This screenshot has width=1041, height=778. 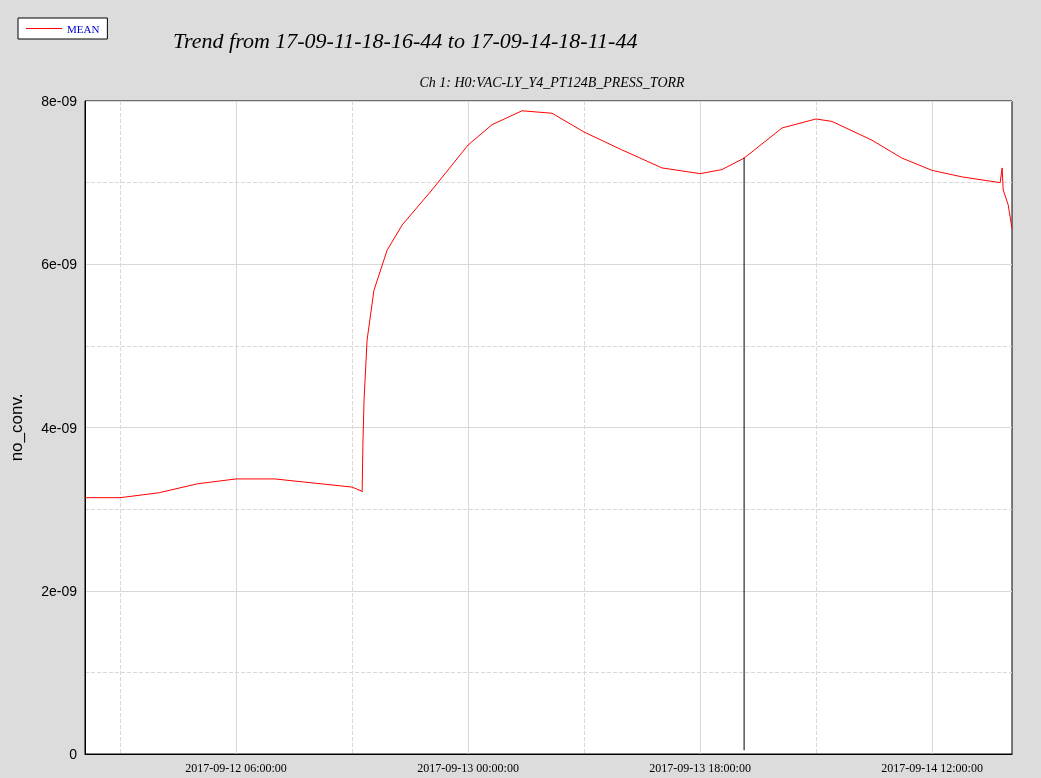 What do you see at coordinates (83, 28) in the screenshot?
I see `legend-label: MEAN` at bounding box center [83, 28].